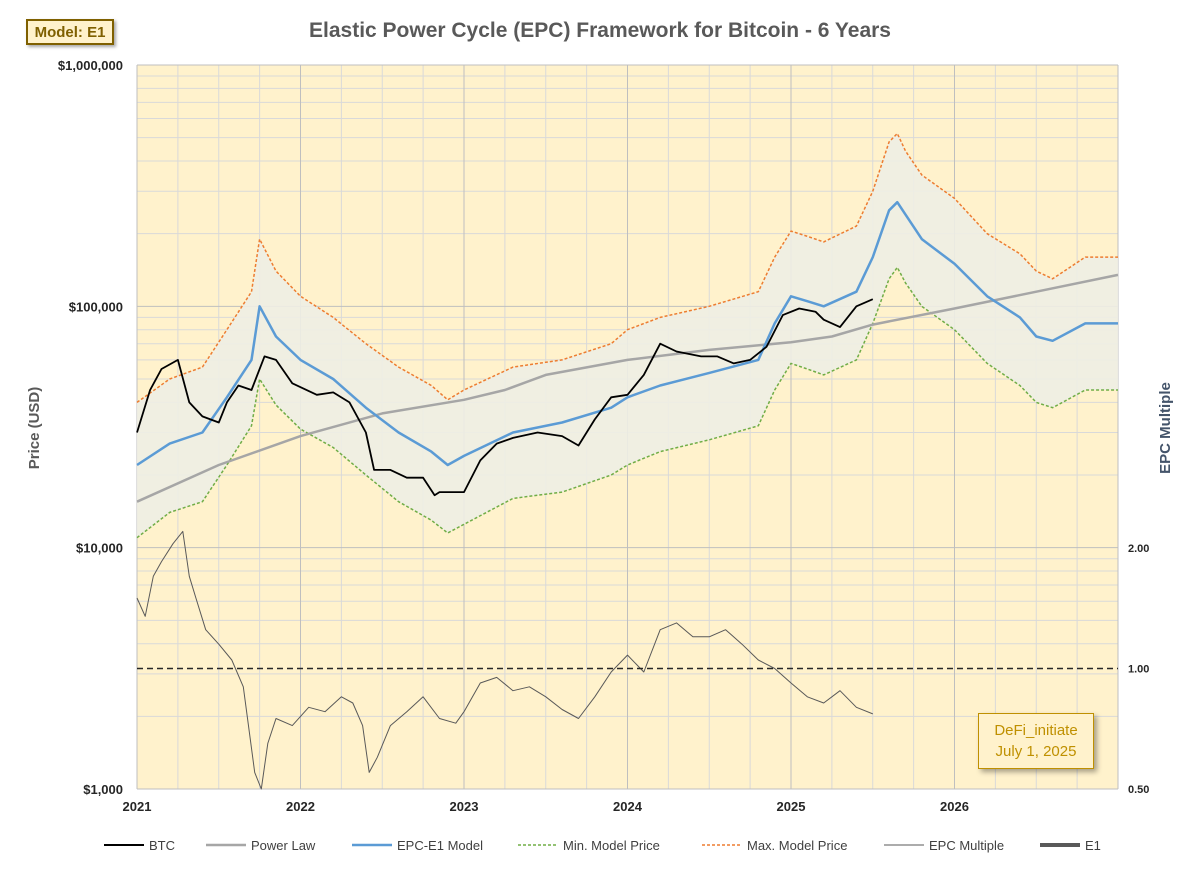  I want to click on legend-item-e1: E1, so click(1070, 845).